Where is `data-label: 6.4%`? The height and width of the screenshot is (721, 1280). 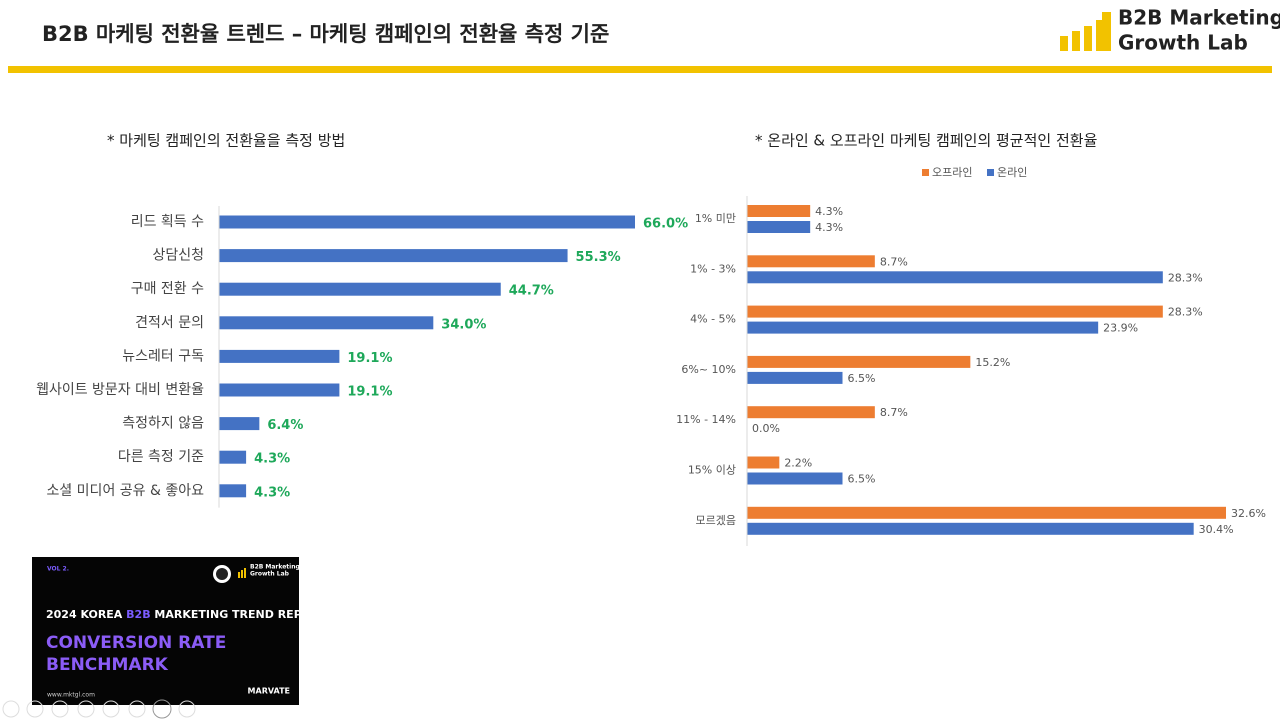
data-label: 6.4% is located at coordinates (285, 425).